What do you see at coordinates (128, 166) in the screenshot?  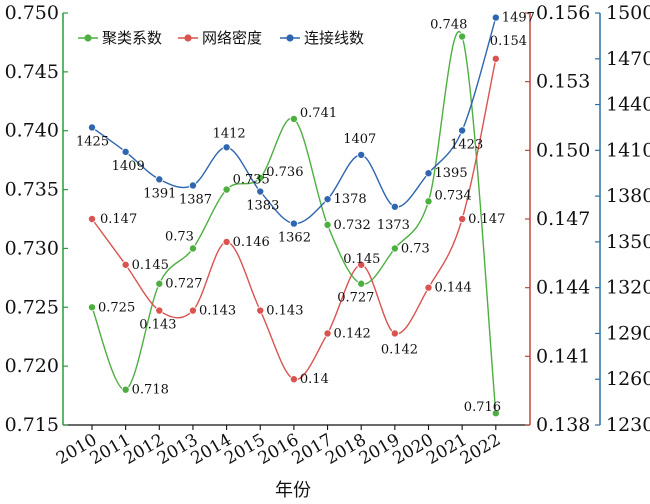 I see `data-label-links: 1409` at bounding box center [128, 166].